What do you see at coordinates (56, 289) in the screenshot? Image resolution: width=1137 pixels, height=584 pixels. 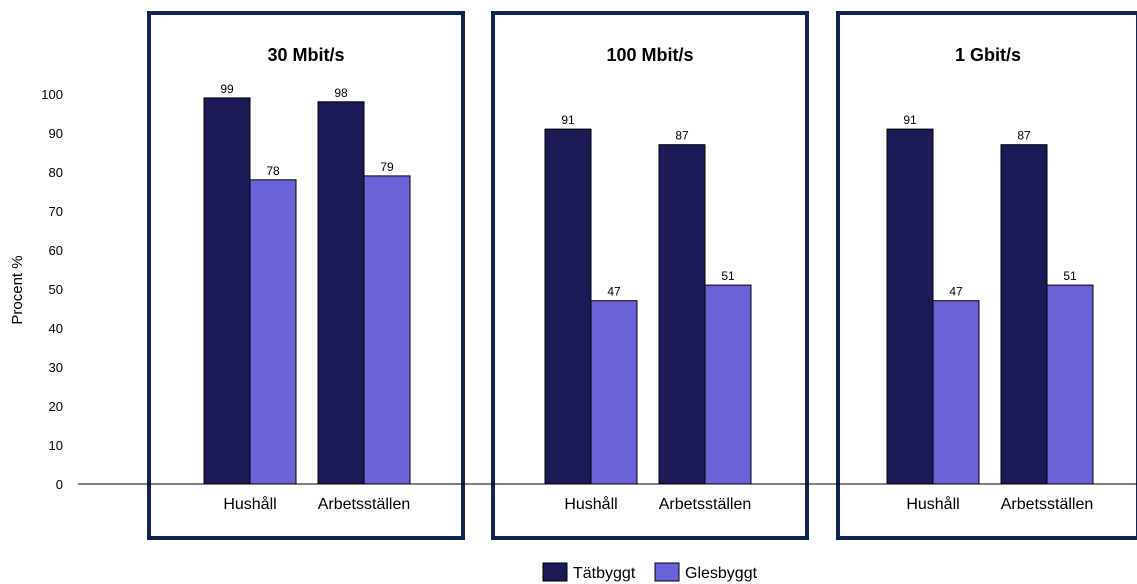 I see `y-tick-label: 50` at bounding box center [56, 289].